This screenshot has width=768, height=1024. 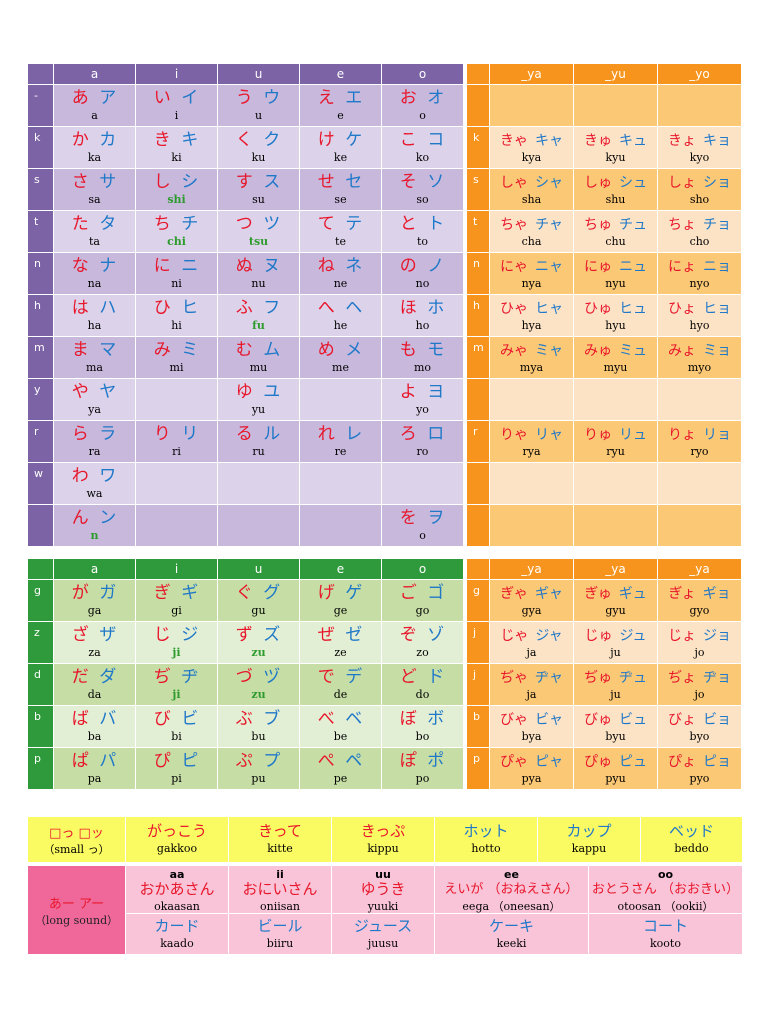 I want to click on romaji: myu, so click(x=615, y=367).